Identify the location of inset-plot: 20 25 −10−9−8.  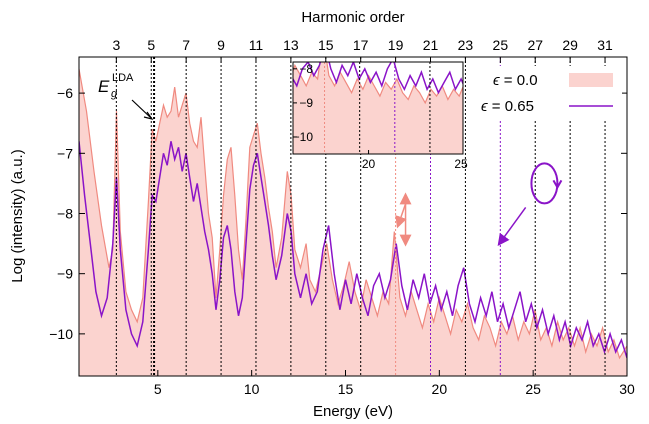
(380, 116).